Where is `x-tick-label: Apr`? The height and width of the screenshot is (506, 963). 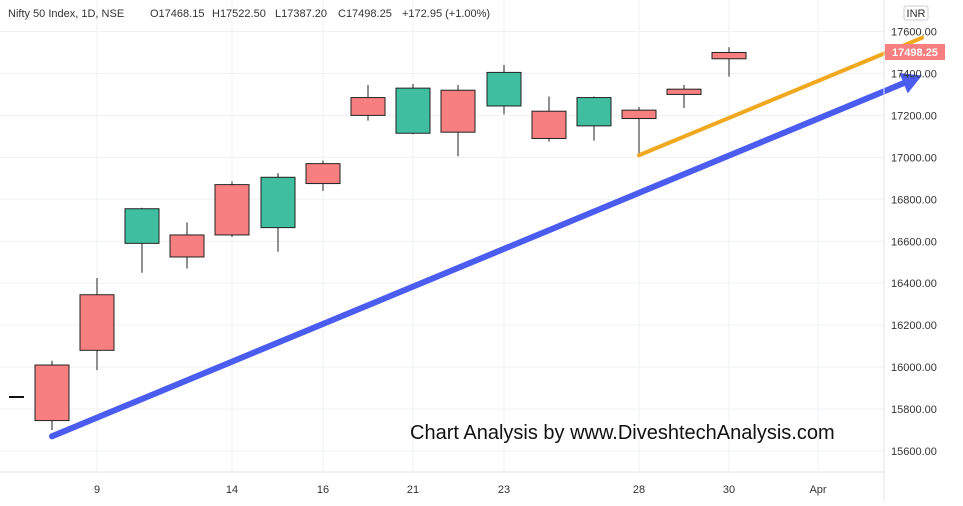
x-tick-label: Apr is located at coordinates (817, 490).